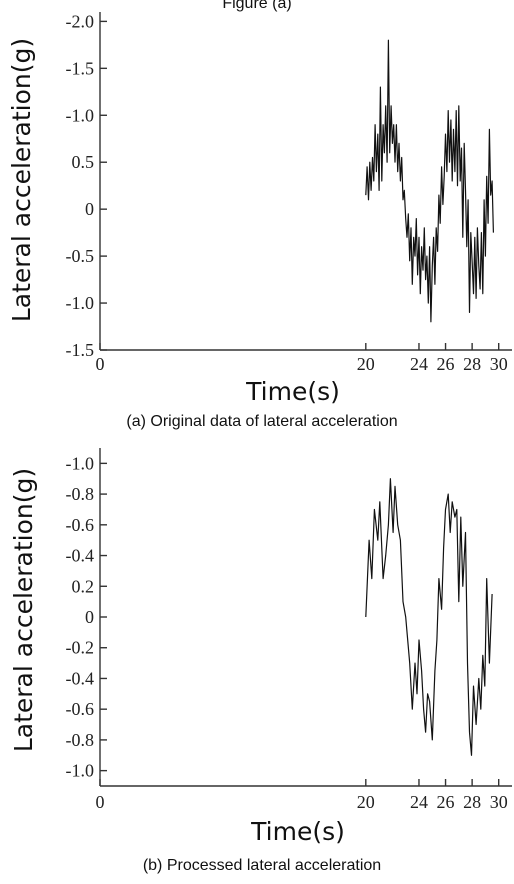 This screenshot has width=514, height=884. What do you see at coordinates (297, 831) in the screenshot?
I see `chart-b-x-axis-label: Time(s)` at bounding box center [297, 831].